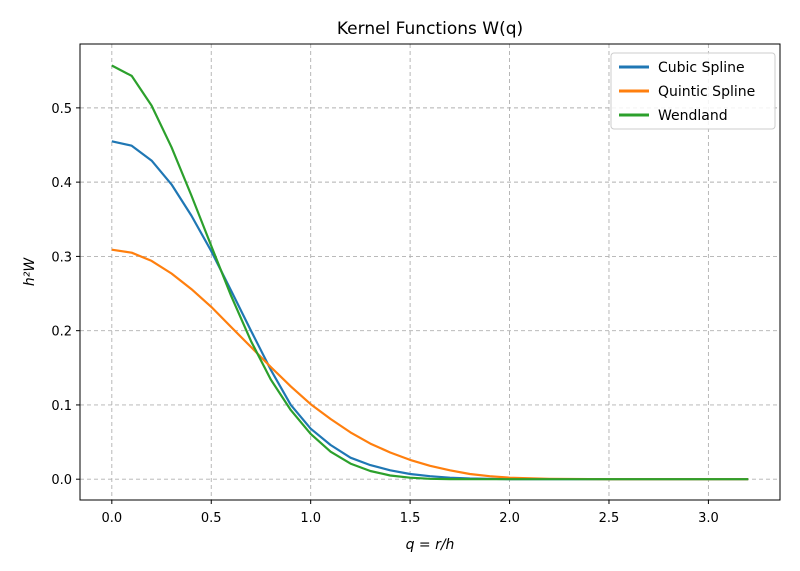  What do you see at coordinates (61, 332) in the screenshot?
I see `y-tick-label: 0.2` at bounding box center [61, 332].